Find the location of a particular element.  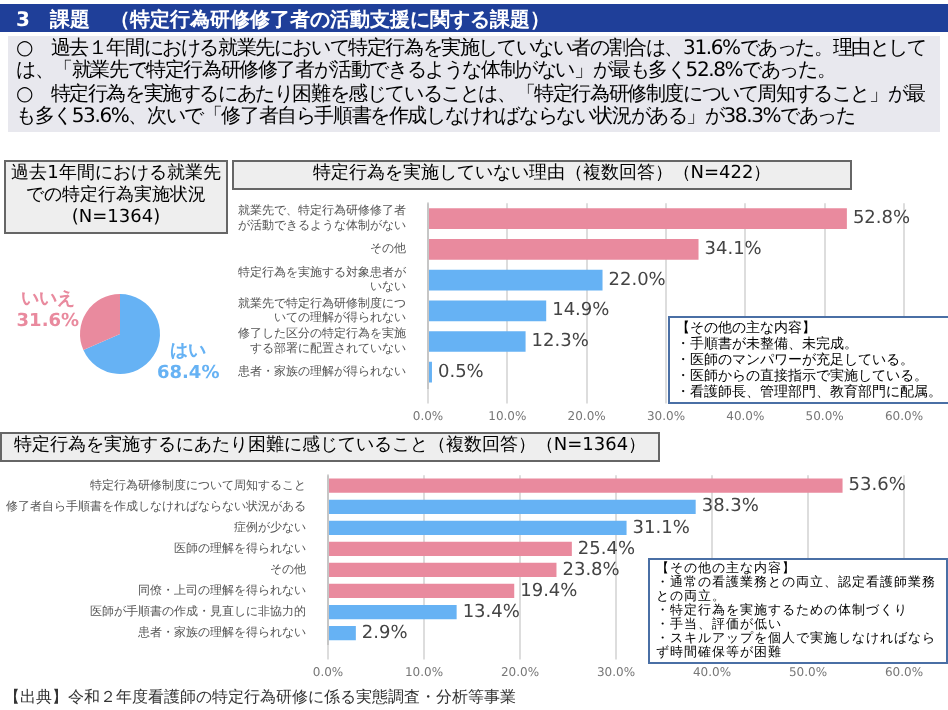

slice-label: いいえ is located at coordinates (47, 298).